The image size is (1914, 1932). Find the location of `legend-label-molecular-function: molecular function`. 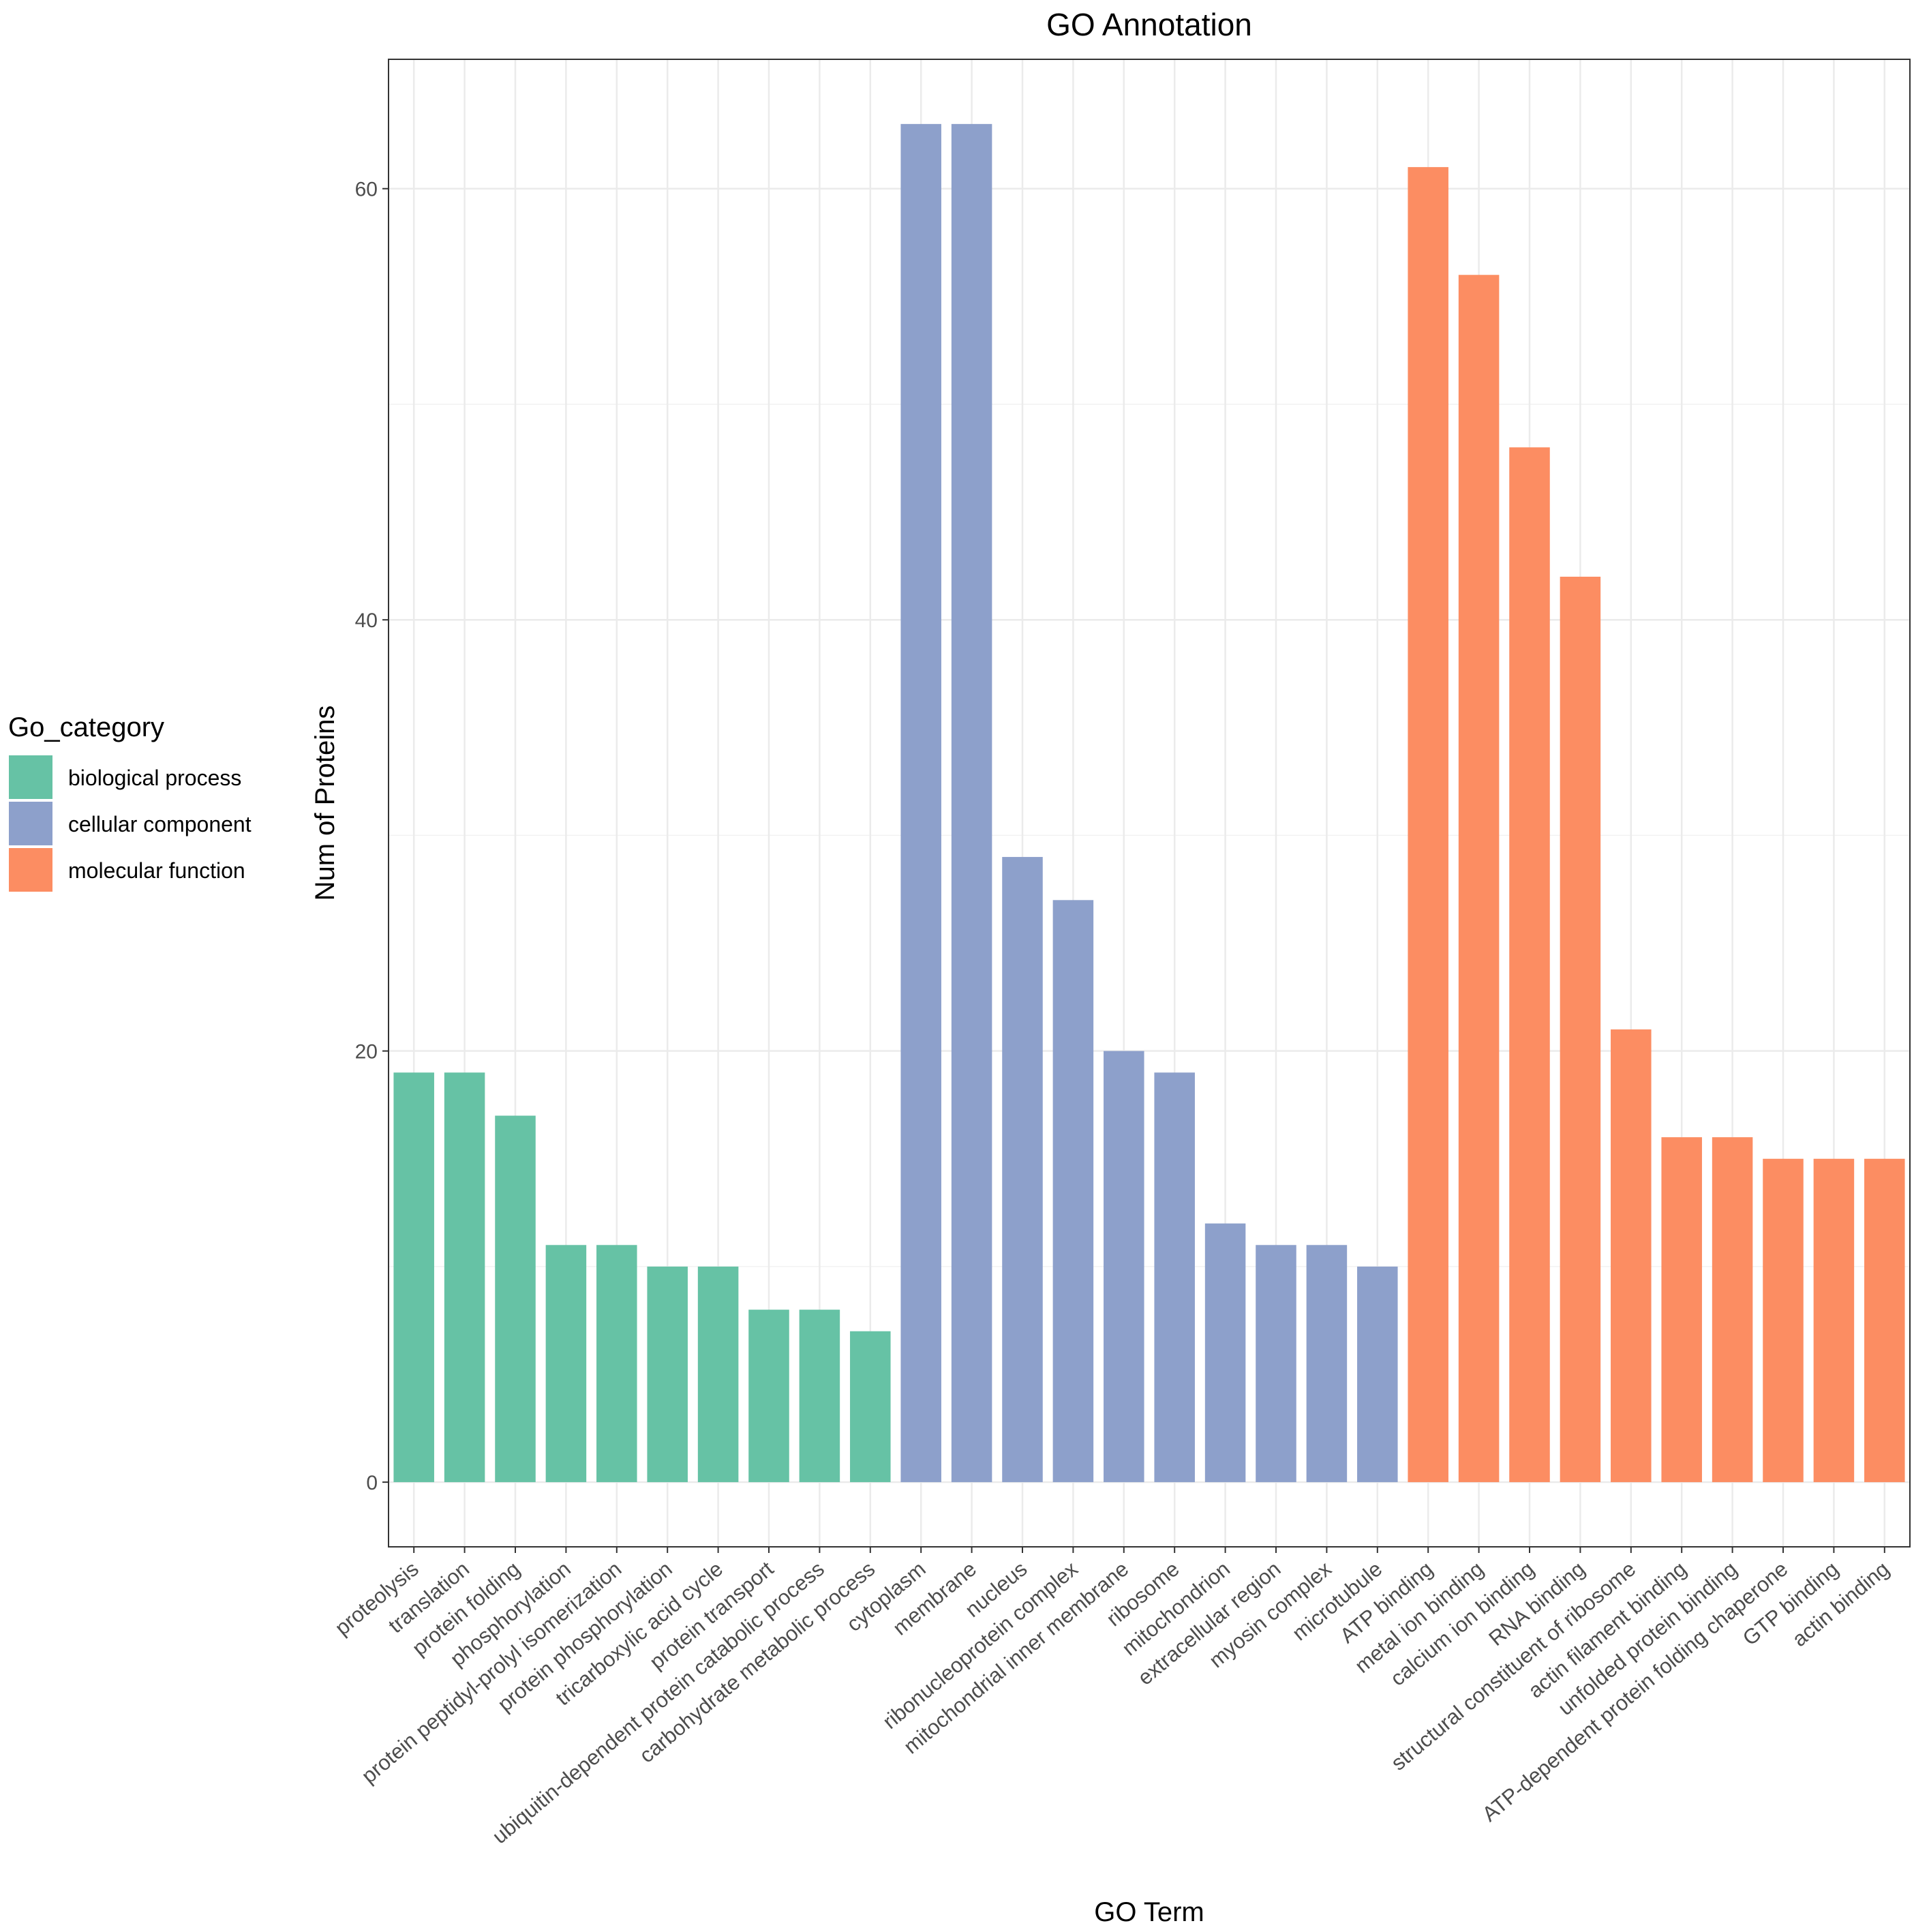

legend-label-molecular-function: molecular function is located at coordinates (156, 870).